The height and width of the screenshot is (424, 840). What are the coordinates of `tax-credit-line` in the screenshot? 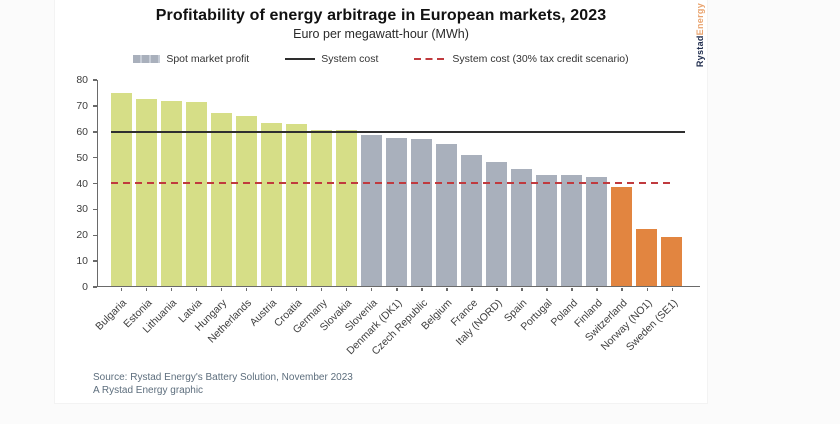 It's located at (392, 183).